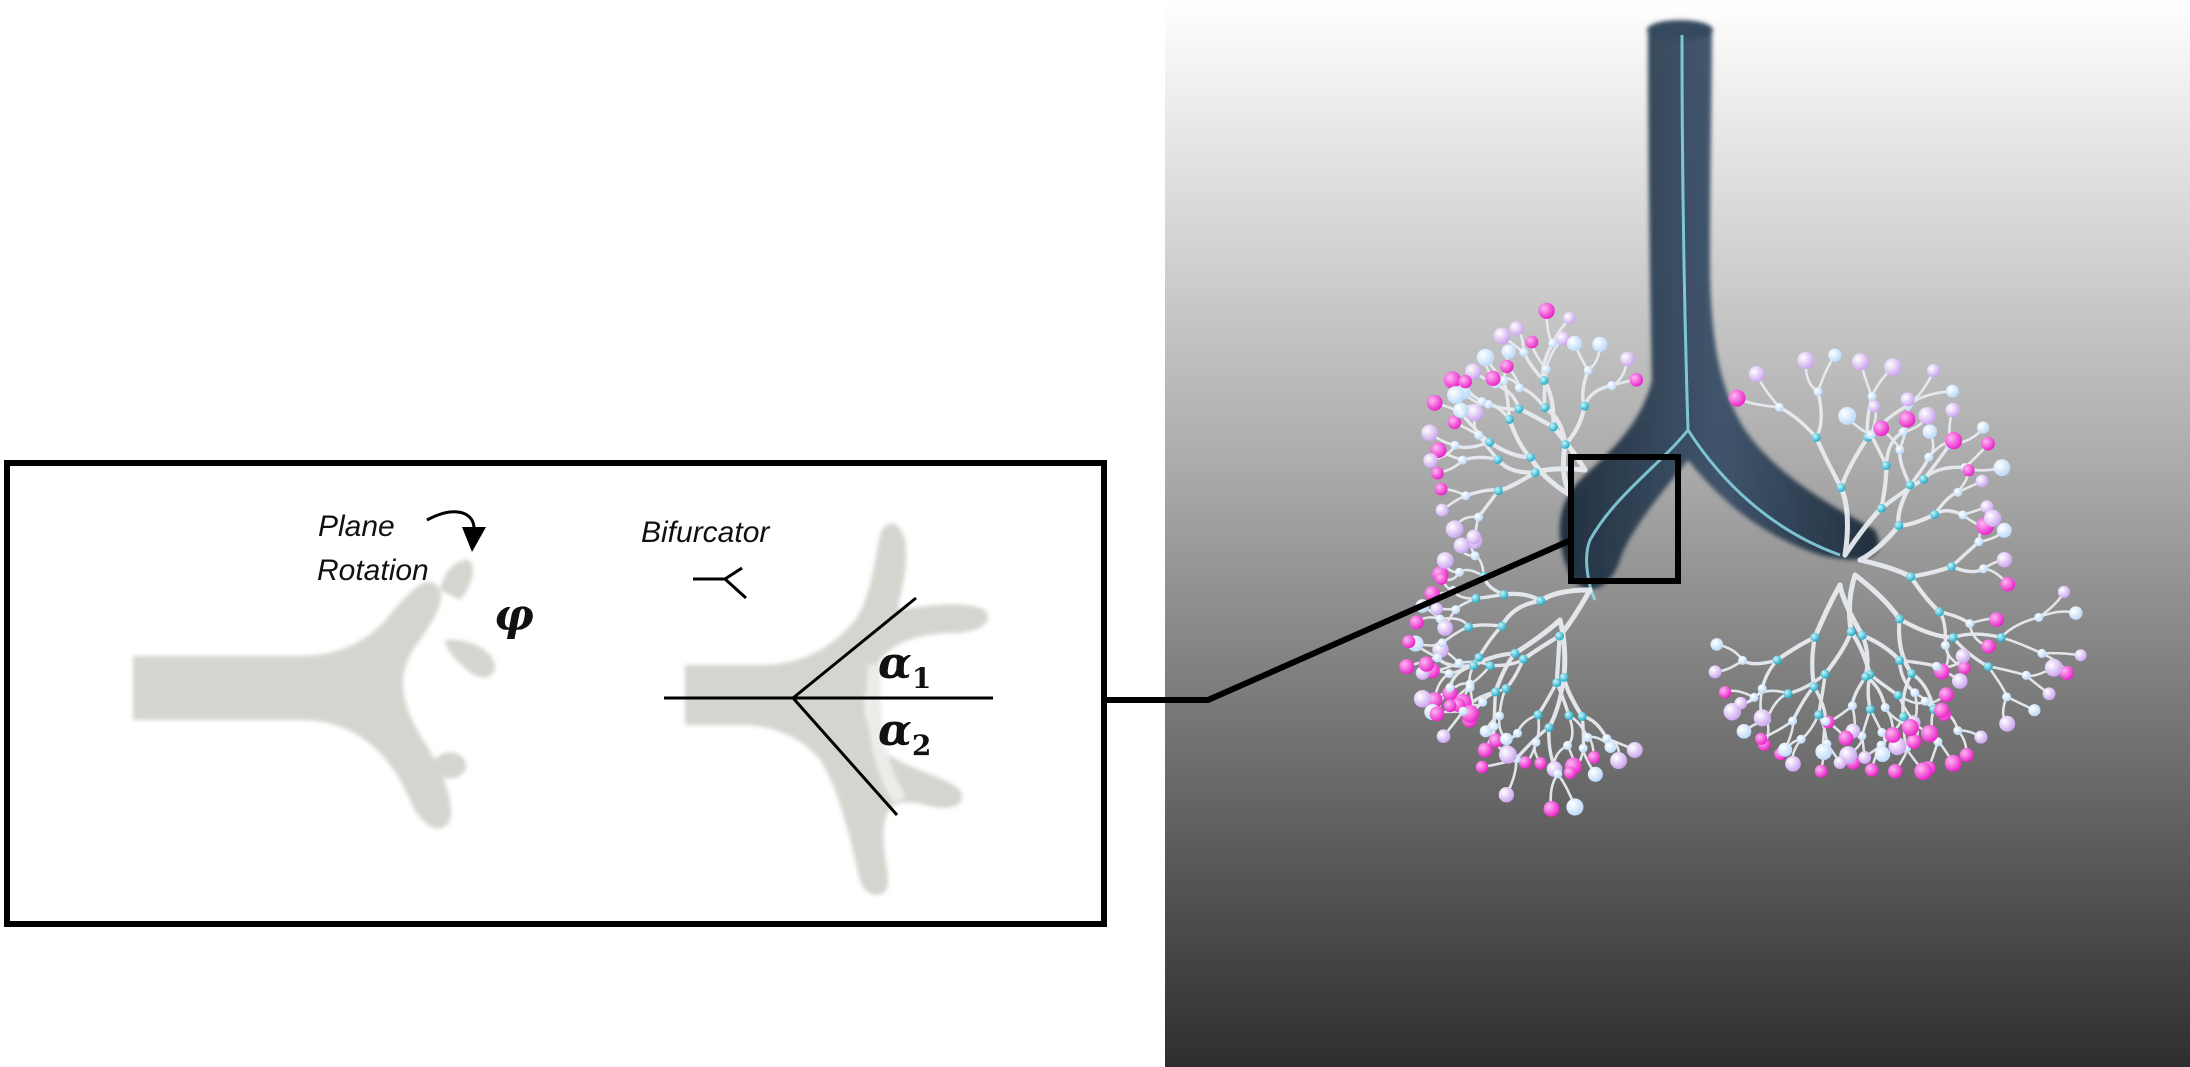  I want to click on bifurcator-label: Bifurcator, so click(705, 532).